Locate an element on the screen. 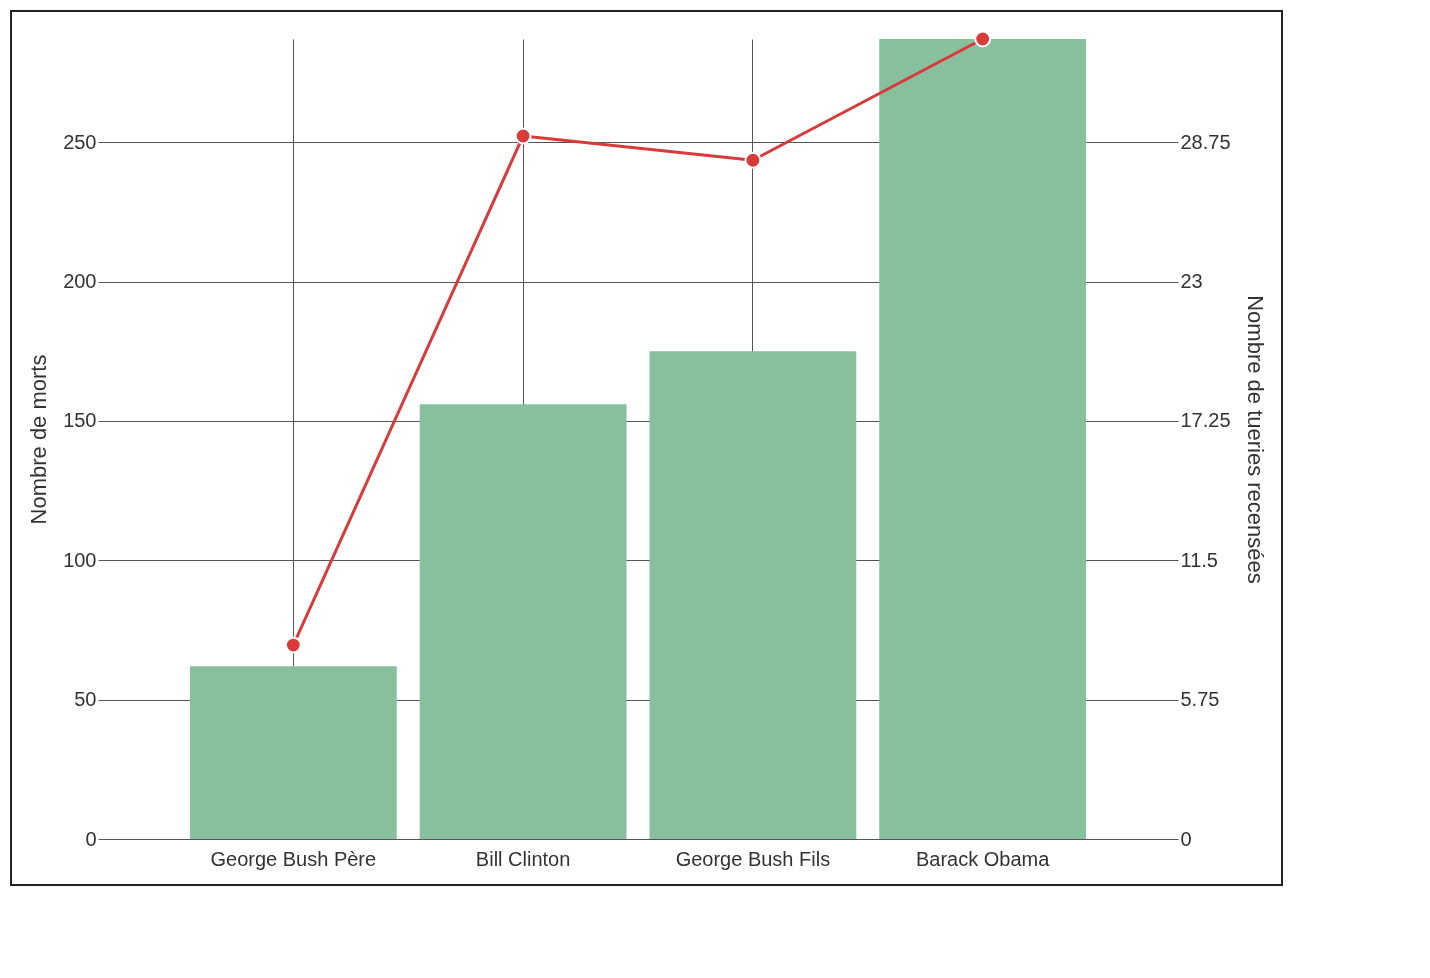 The height and width of the screenshot is (978, 1430). y2-tick-label: 28.75 is located at coordinates (1205, 141).